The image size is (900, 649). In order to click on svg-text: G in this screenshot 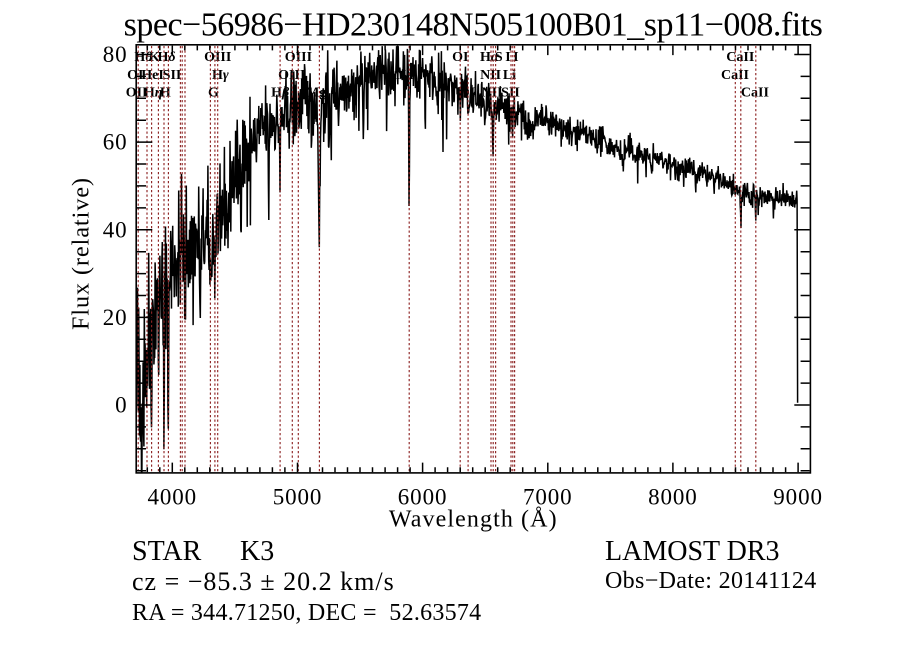, I will do `click(213, 93)`.